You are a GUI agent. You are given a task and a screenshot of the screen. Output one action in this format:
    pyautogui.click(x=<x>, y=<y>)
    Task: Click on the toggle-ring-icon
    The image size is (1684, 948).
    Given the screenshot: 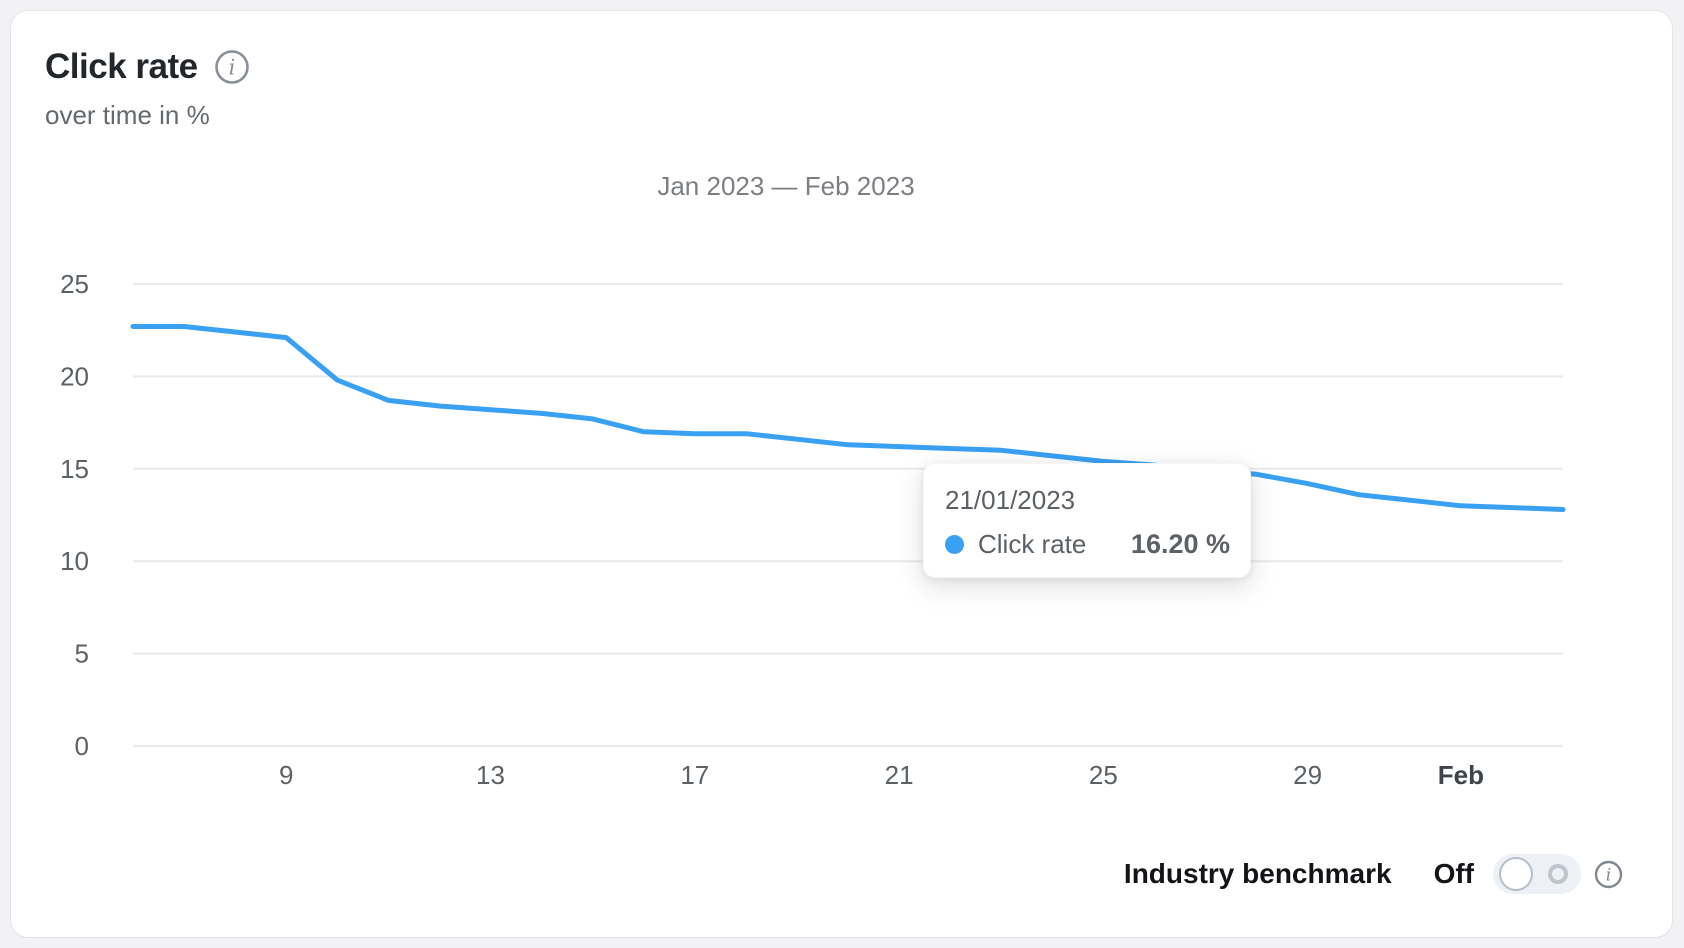 What is the action you would take?
    pyautogui.click(x=1558, y=874)
    